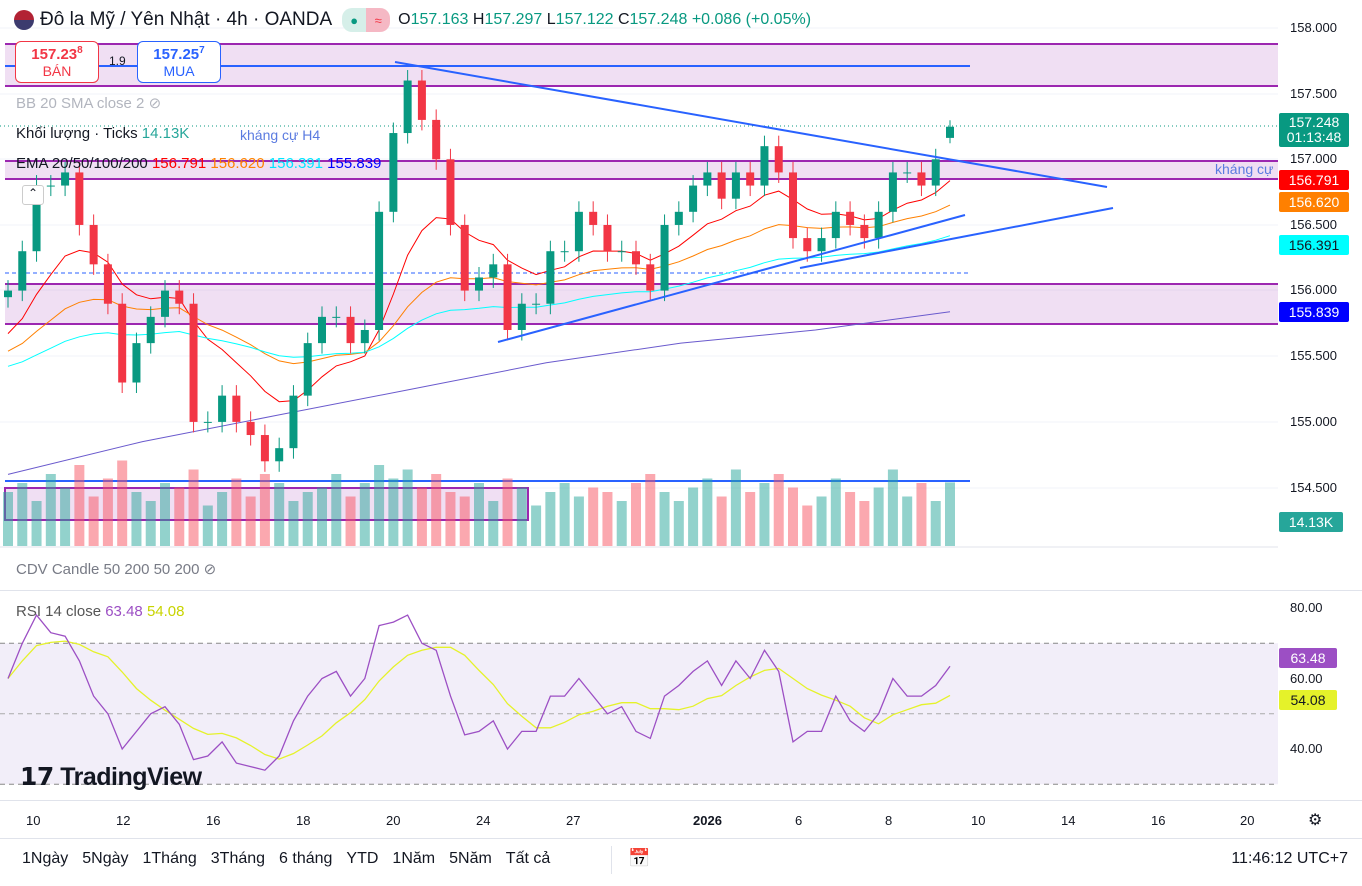  Describe the element at coordinates (1313, 421) in the screenshot. I see `price-tick: 155.000` at that location.